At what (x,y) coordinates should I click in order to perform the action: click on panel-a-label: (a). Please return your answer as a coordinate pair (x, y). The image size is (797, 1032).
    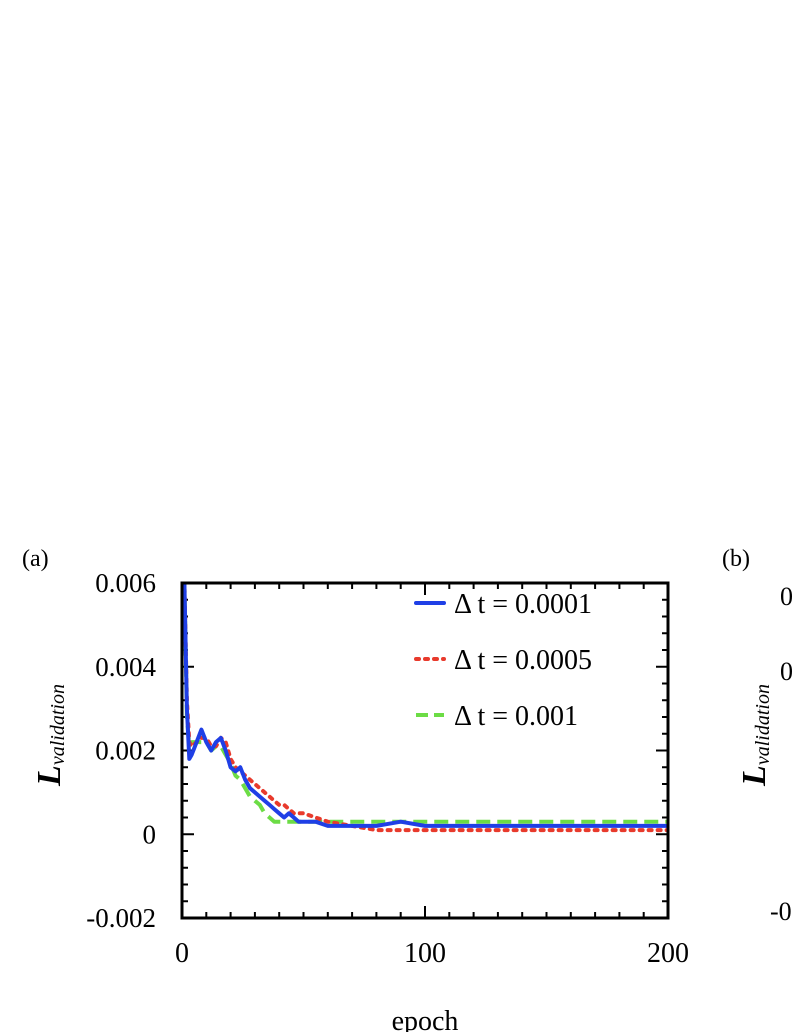
    Looking at the image, I should click on (35, 559).